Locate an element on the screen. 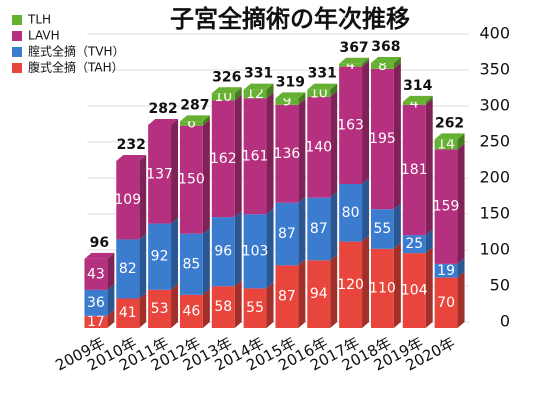 Image resolution: width=560 pixels, height=409 pixels. value-label: 43 is located at coordinates (96, 274).